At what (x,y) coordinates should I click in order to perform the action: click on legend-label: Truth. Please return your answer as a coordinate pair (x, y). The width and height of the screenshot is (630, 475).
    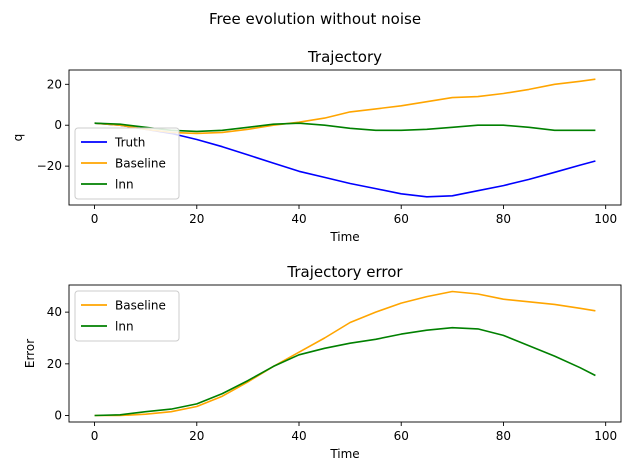
    Looking at the image, I should click on (129, 143).